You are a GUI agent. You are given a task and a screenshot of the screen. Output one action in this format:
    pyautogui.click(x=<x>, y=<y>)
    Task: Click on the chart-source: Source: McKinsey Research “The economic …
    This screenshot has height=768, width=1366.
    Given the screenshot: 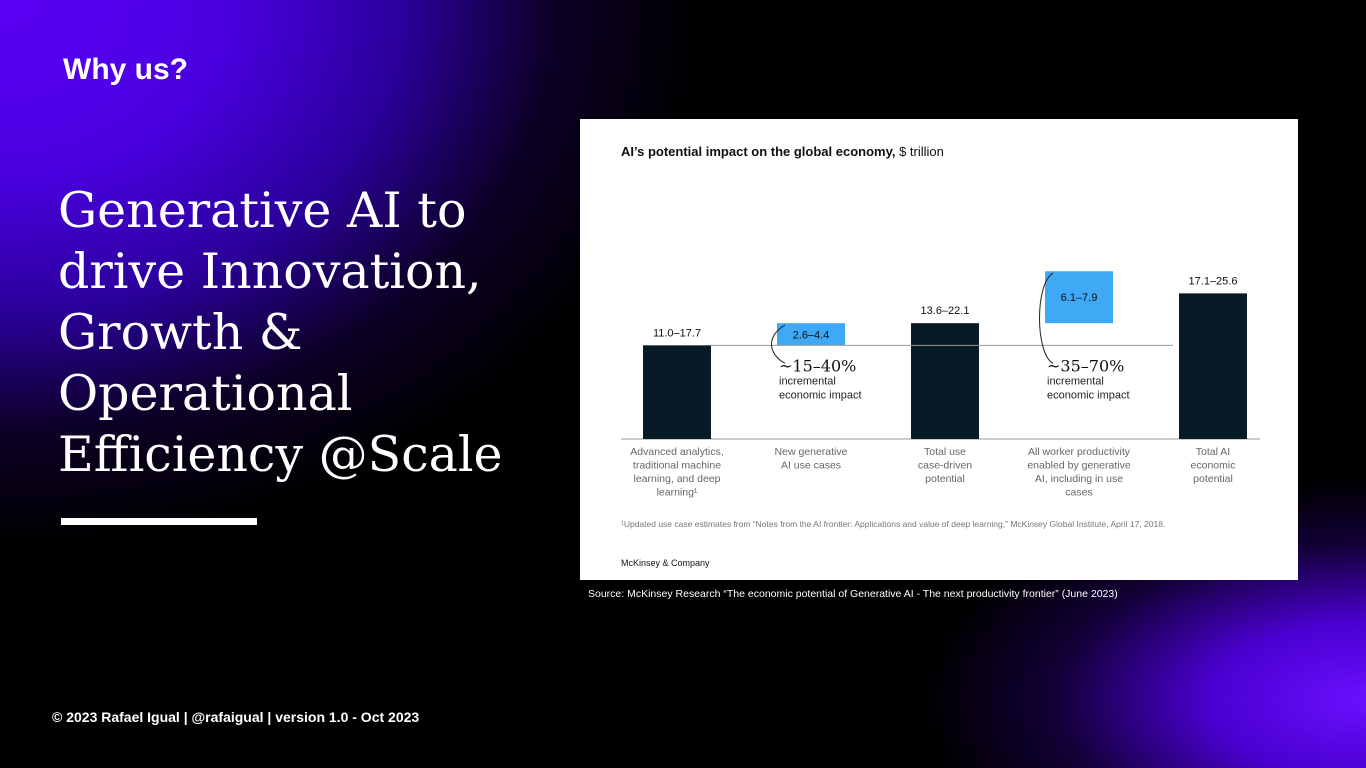 What is the action you would take?
    pyautogui.click(x=853, y=594)
    